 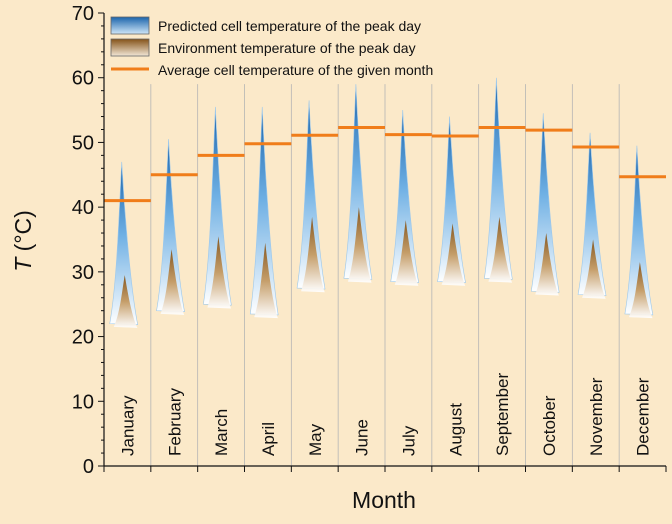 I want to click on y-axis-title: T (°C), so click(x=23, y=241).